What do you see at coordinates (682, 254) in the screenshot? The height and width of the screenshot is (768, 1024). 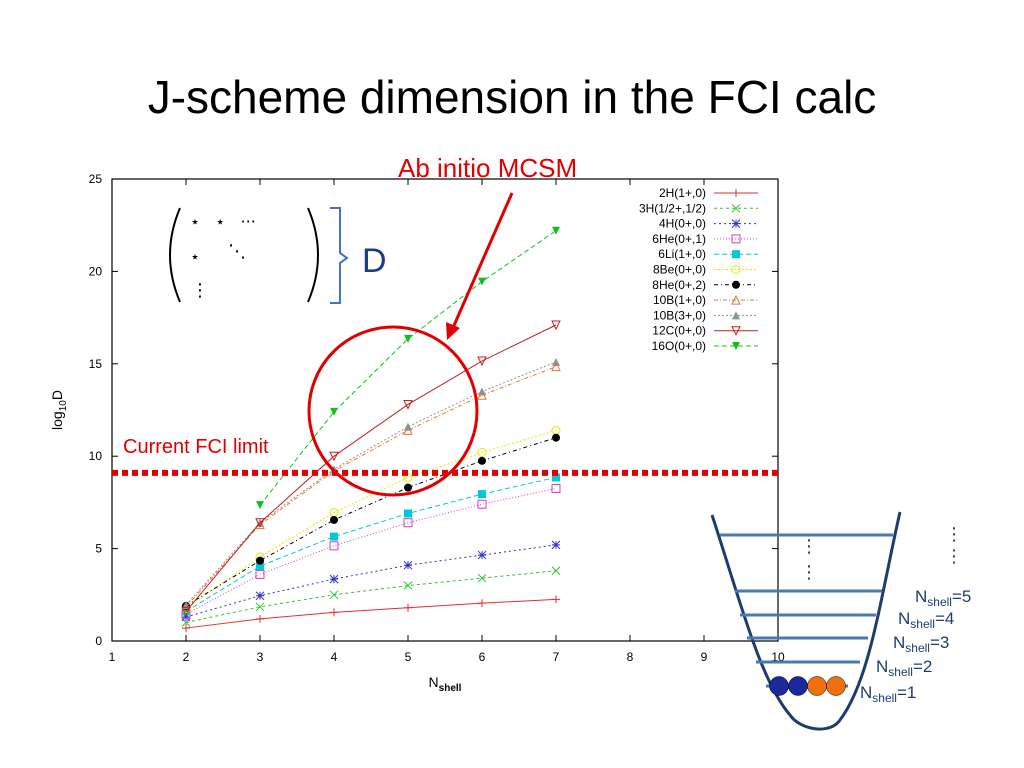 I see `legend-label: 6Li(1+,0)` at bounding box center [682, 254].